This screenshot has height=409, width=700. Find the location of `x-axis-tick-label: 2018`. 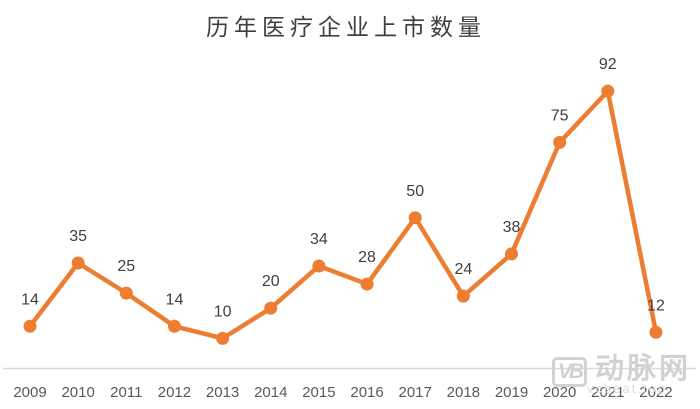

x-axis-tick-label: 2018 is located at coordinates (463, 392).